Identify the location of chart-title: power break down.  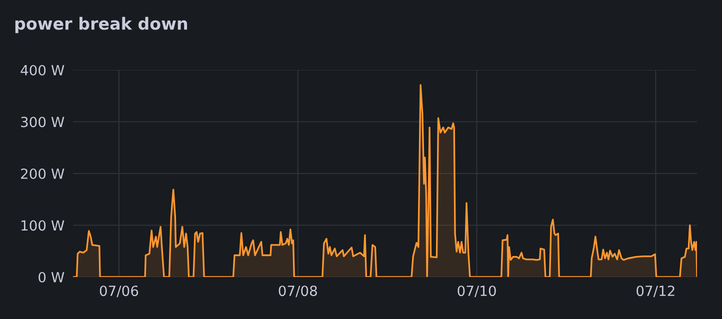
(101, 25).